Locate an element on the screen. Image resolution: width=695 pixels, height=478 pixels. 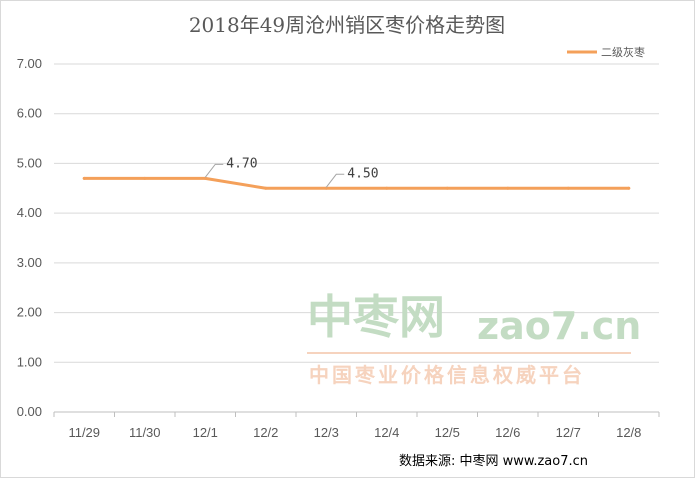
watermark-brand-cn: 中枣网 is located at coordinates (376, 317).